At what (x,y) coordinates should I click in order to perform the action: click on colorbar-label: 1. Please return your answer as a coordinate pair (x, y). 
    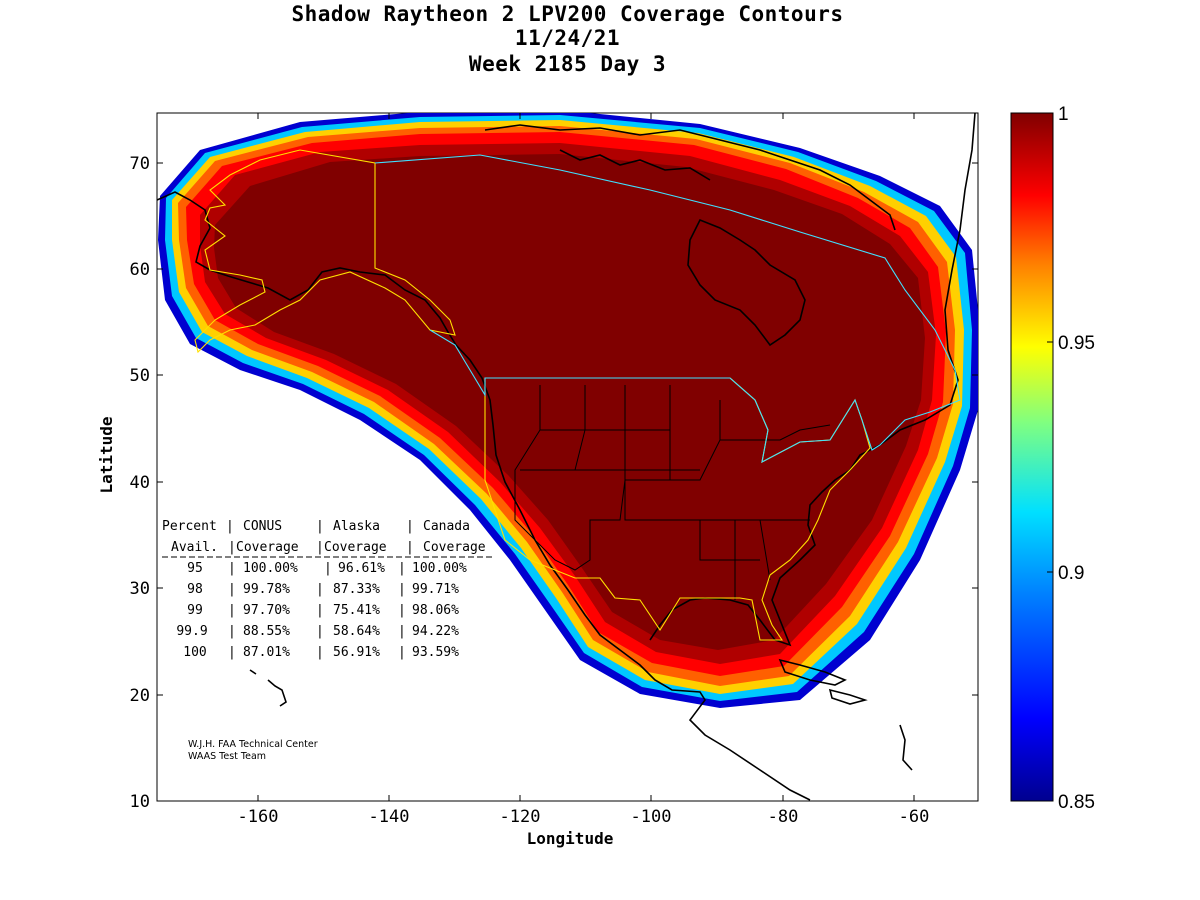
    Looking at the image, I should click on (1063, 114).